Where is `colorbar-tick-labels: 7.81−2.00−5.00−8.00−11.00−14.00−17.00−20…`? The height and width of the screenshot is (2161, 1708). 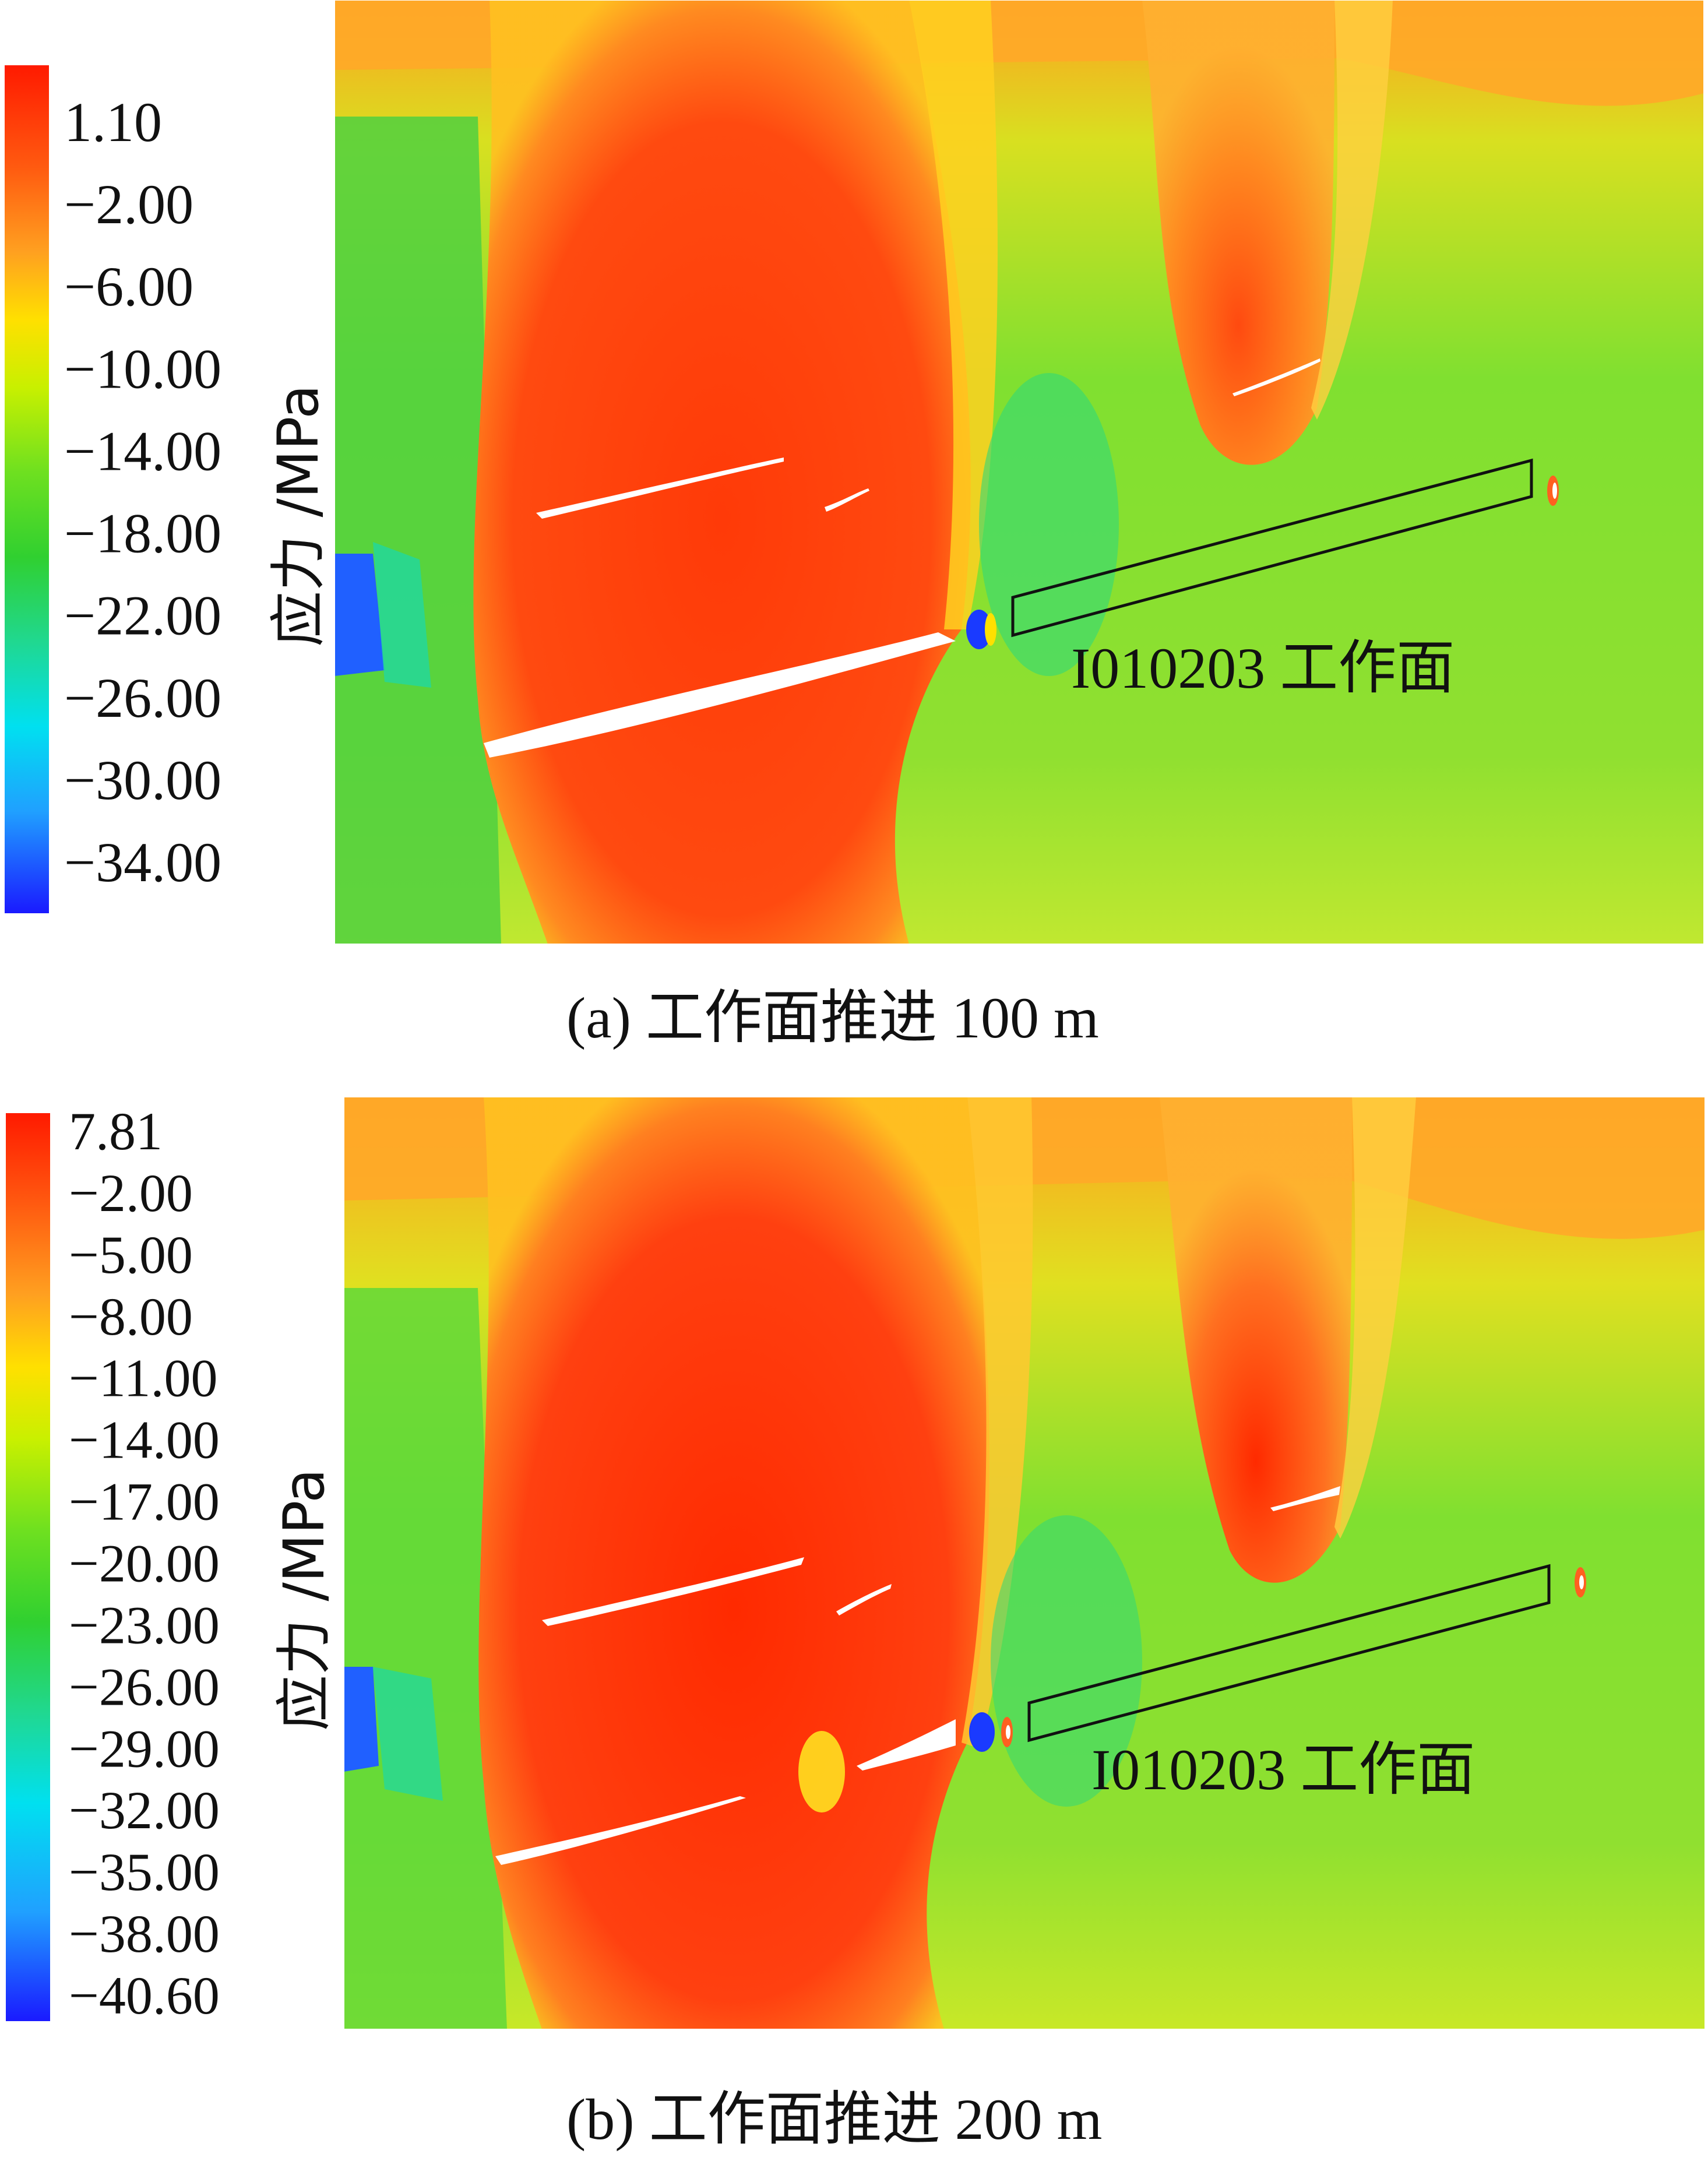 colorbar-tick-labels: 7.81−2.00−5.00−8.00−11.00−14.00−17.00−20… is located at coordinates (144, 1563).